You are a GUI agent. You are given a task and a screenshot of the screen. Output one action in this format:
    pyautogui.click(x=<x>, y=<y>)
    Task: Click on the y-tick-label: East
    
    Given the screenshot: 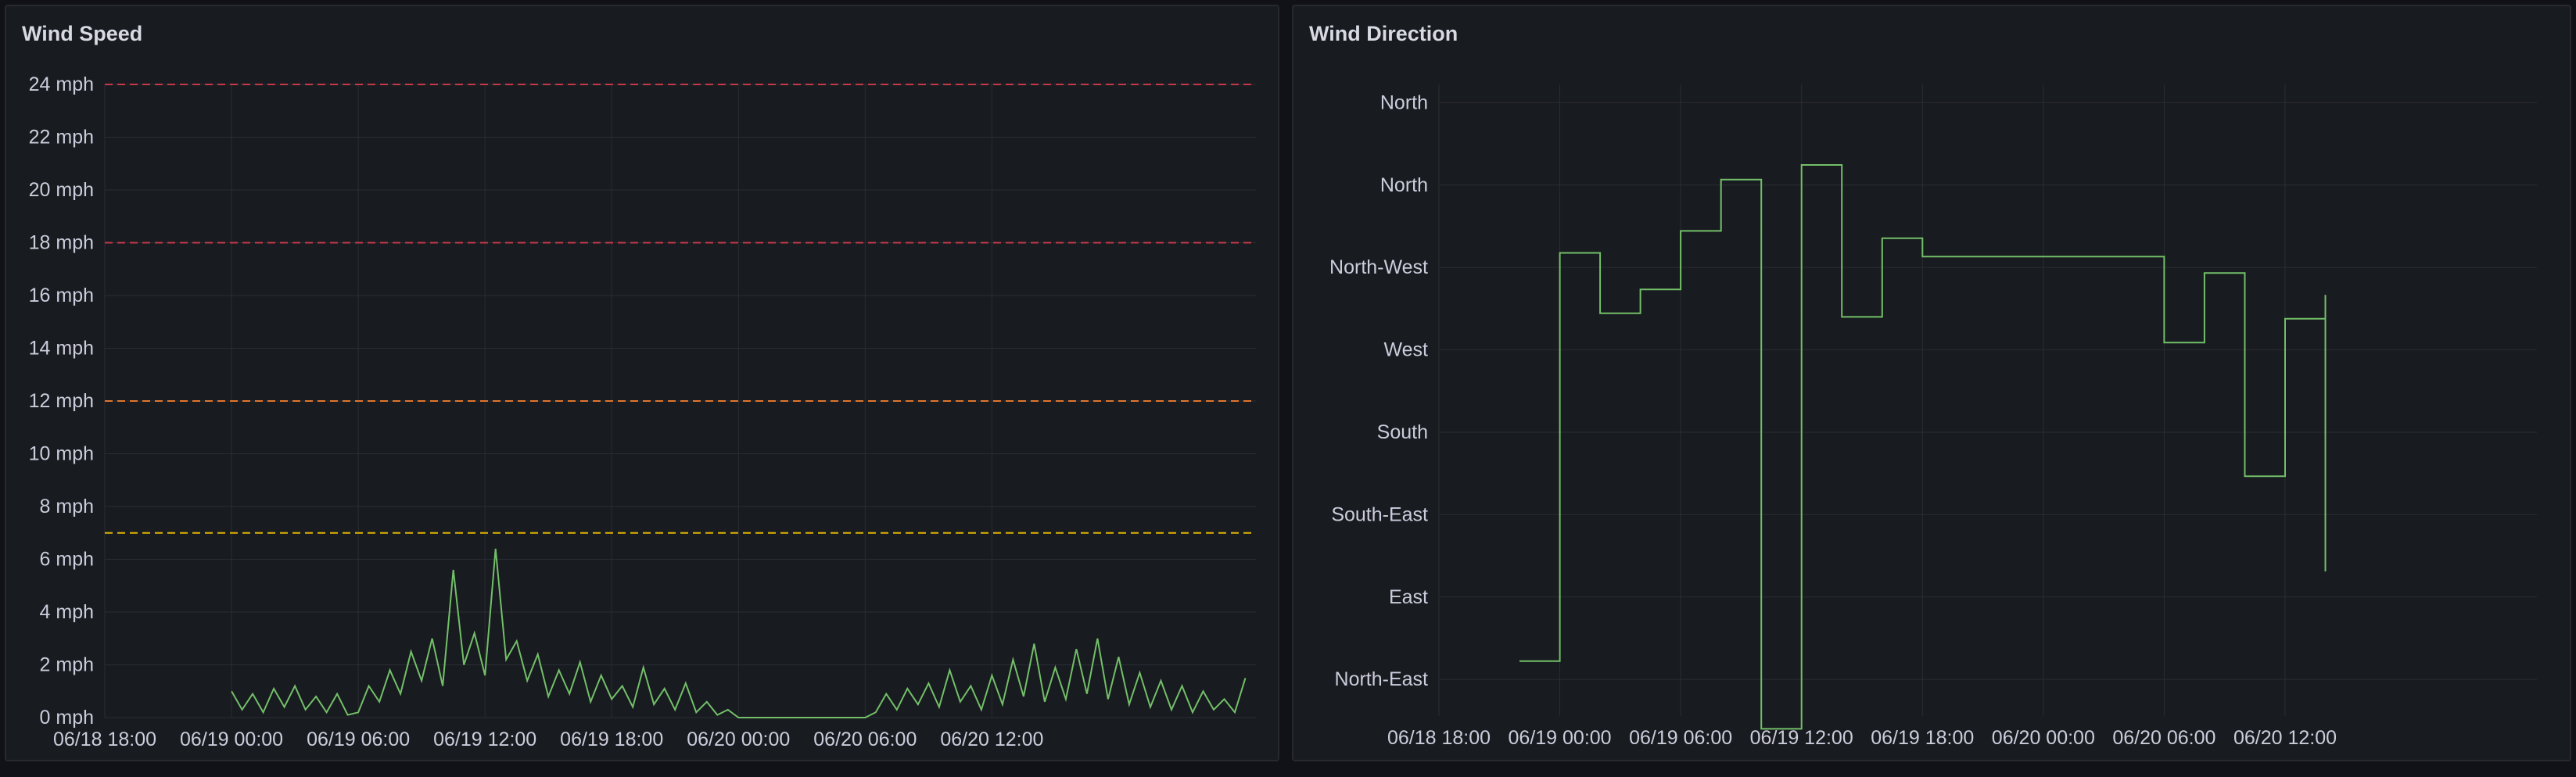 What is the action you would take?
    pyautogui.click(x=1408, y=597)
    